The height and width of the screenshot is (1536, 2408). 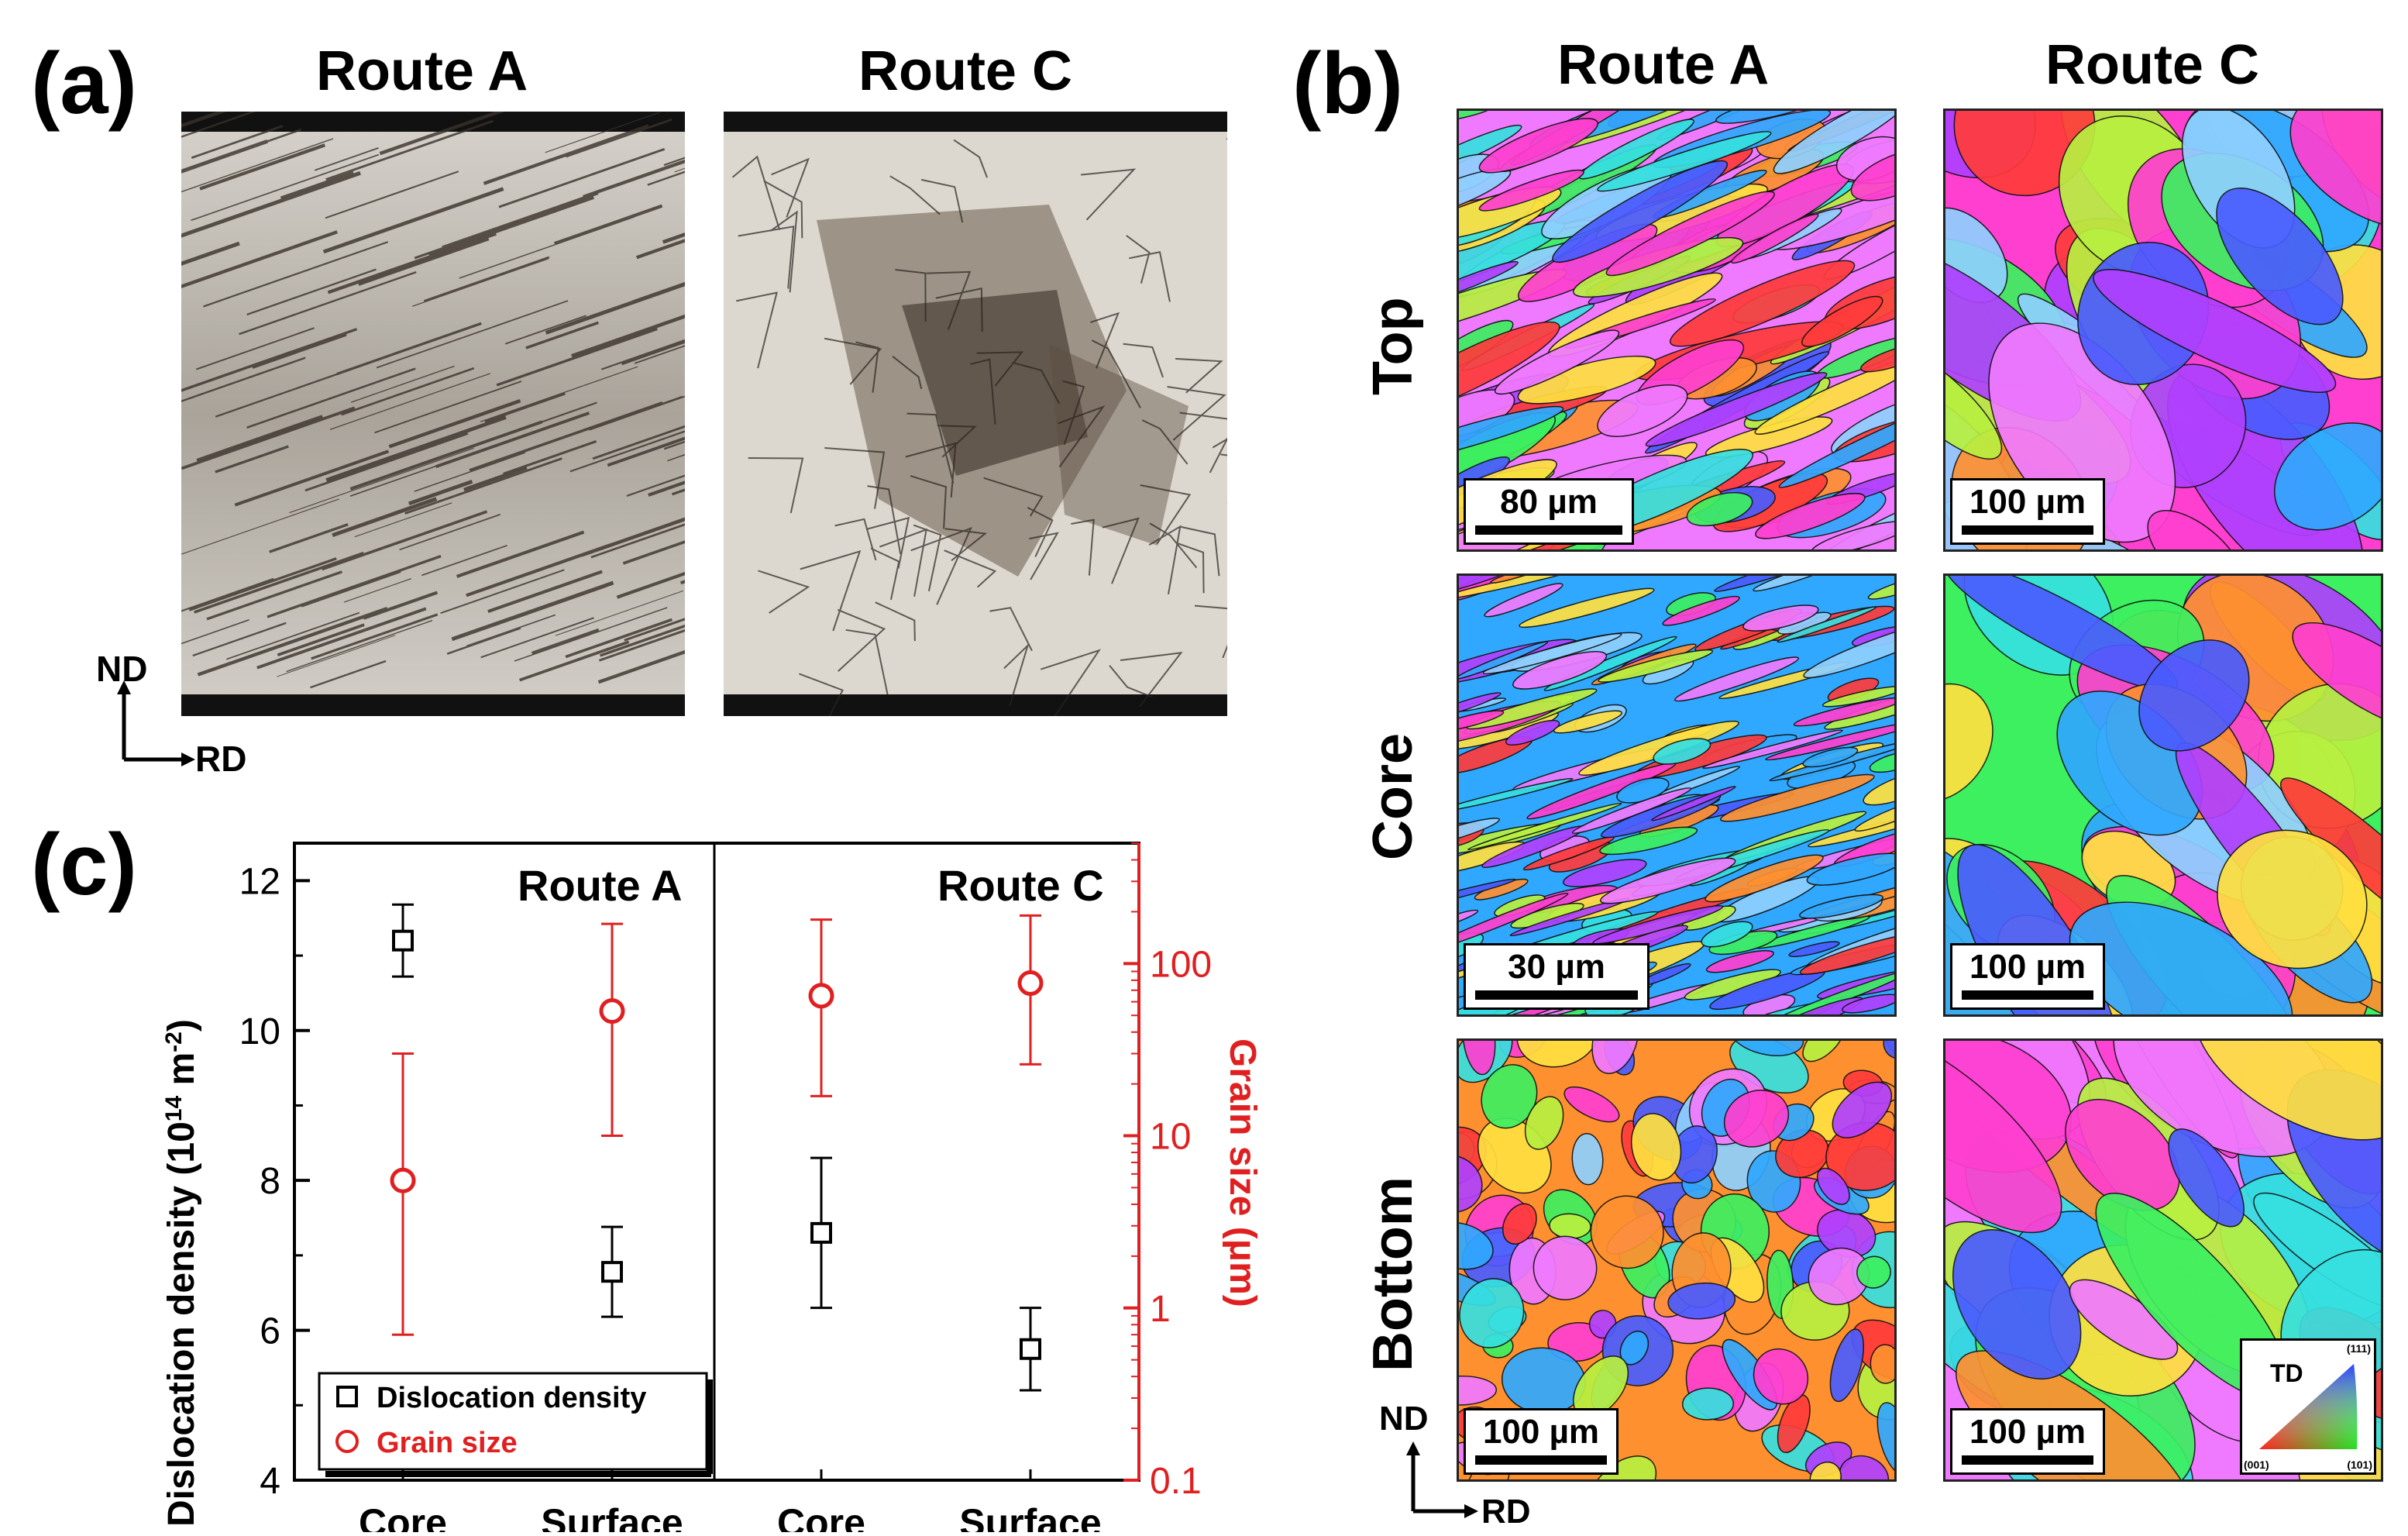 What do you see at coordinates (2359, 1465) in the screenshot?
I see `ipf-legend-101: (101)` at bounding box center [2359, 1465].